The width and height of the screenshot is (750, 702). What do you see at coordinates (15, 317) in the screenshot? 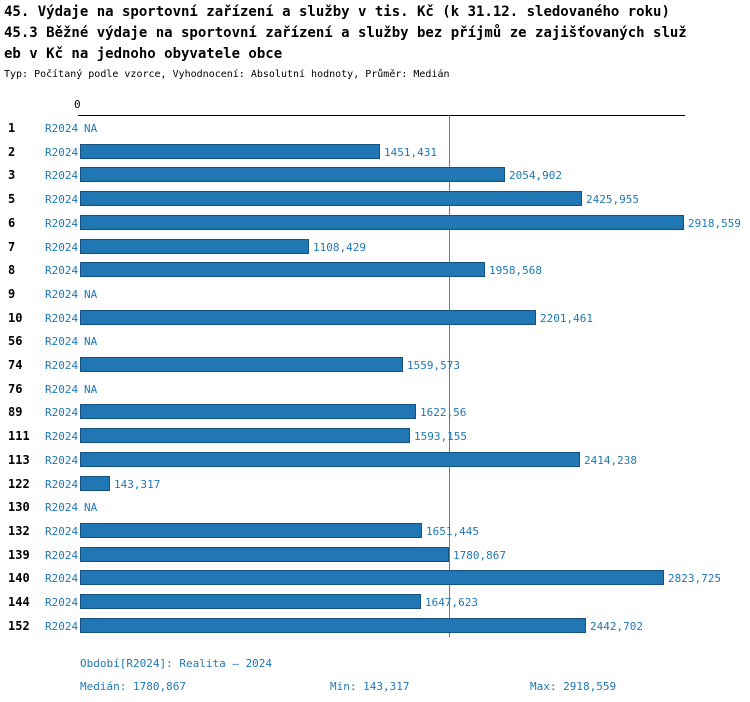
I see `row-category-label: 10` at bounding box center [15, 317].